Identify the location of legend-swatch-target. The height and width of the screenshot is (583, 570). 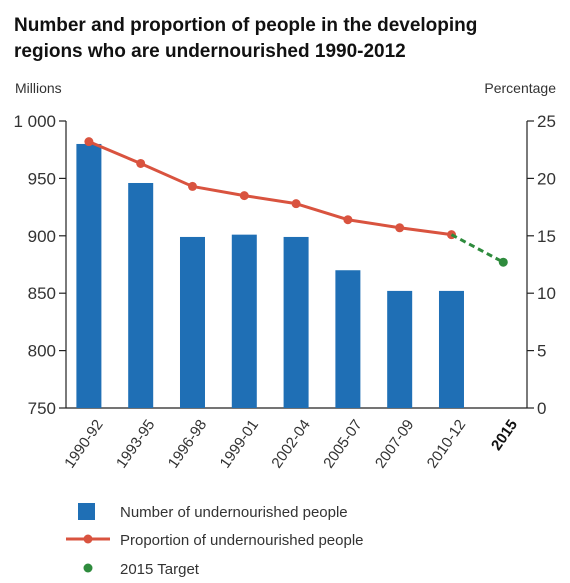
(88, 568).